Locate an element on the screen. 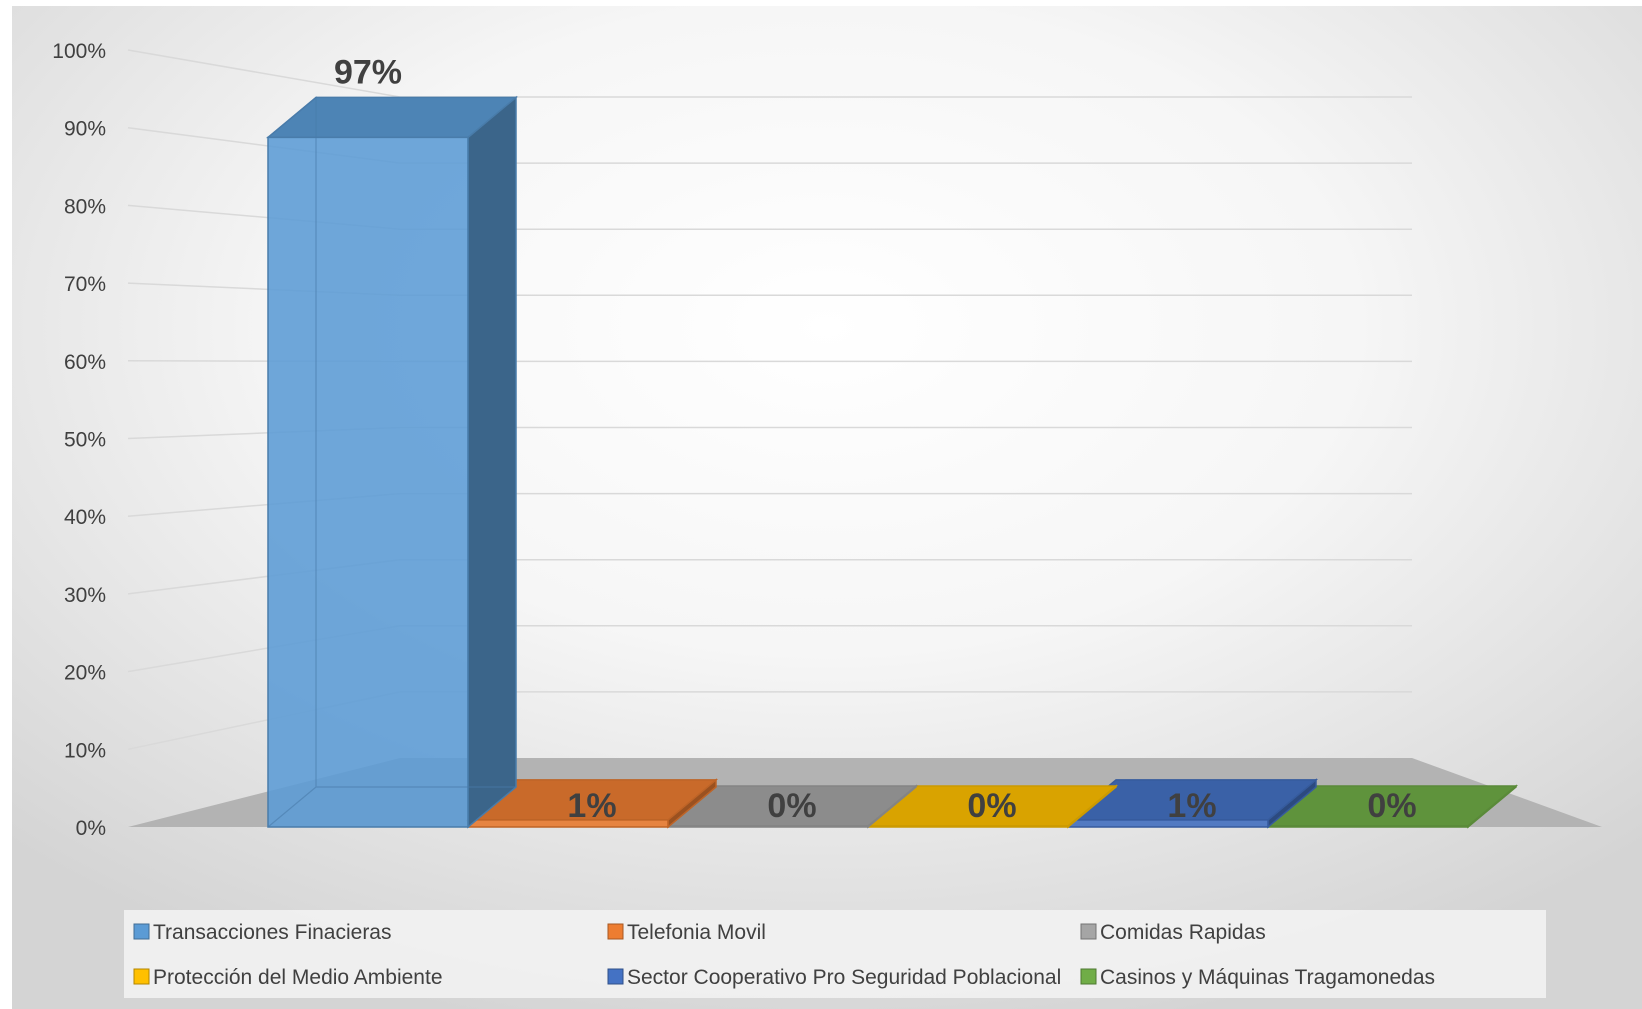  legend-item: Comidas Rapidas is located at coordinates (1173, 932).